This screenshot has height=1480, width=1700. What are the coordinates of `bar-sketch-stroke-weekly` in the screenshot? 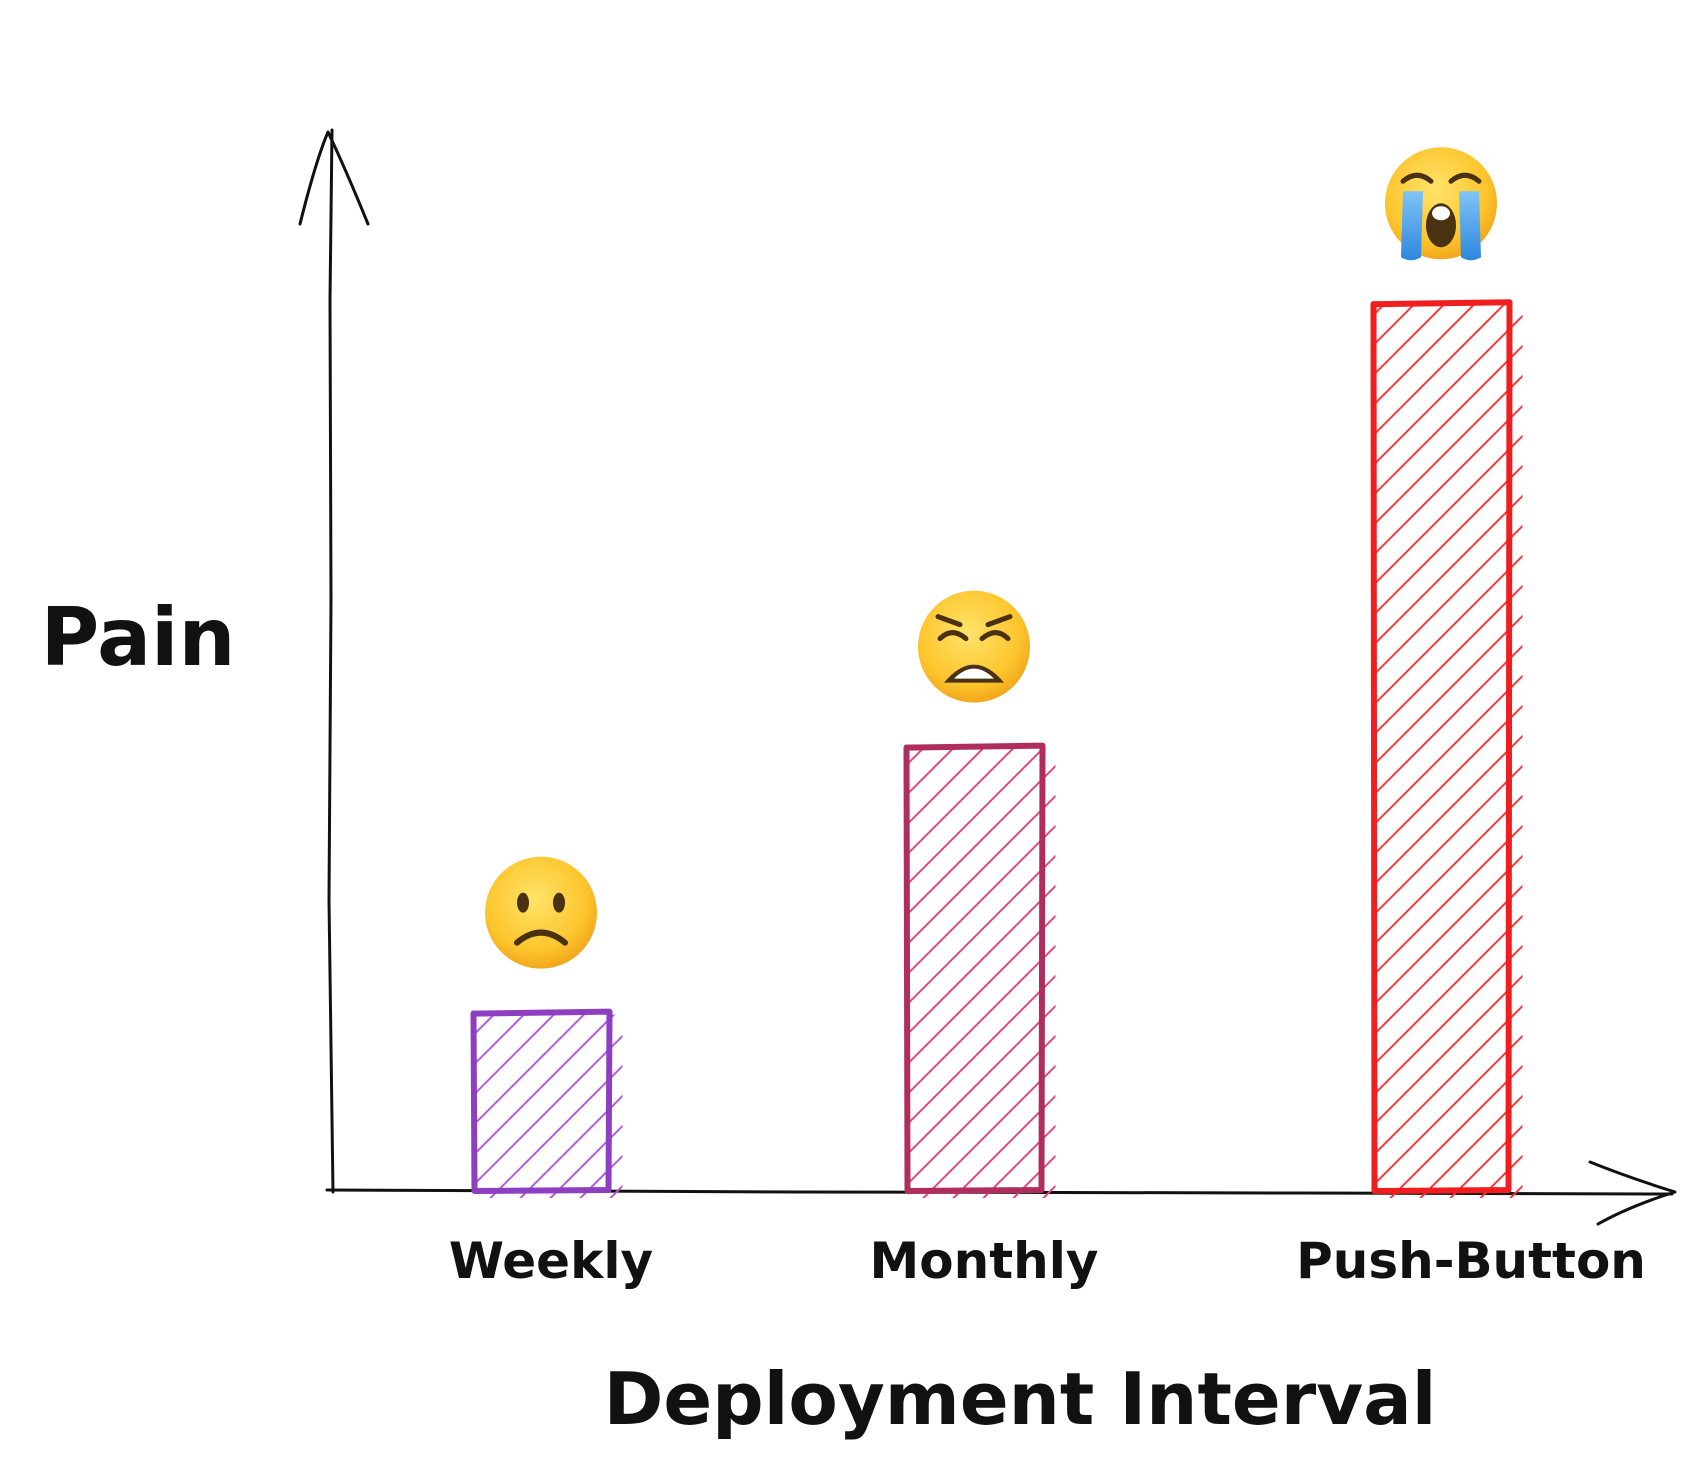 It's located at (541, 1100).